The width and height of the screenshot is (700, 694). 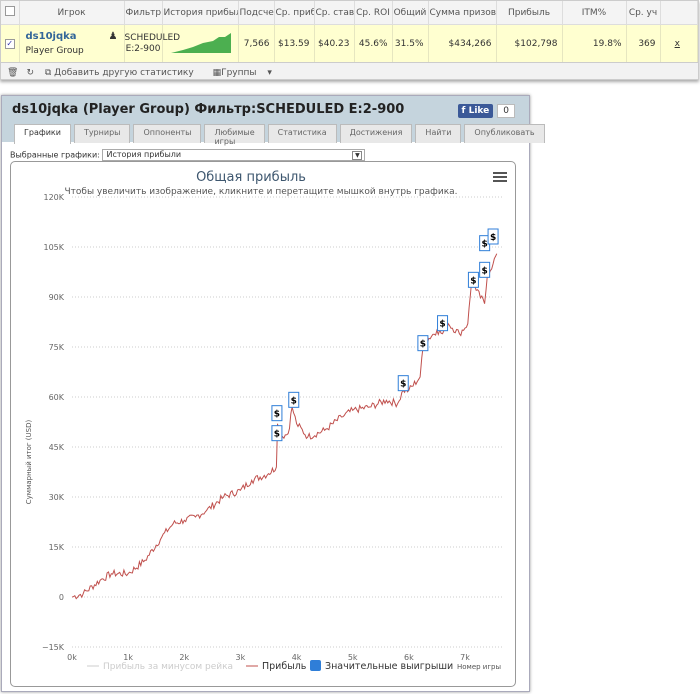 What do you see at coordinates (373, 43) in the screenshot?
I see `avg-roi: 45.6%` at bounding box center [373, 43].